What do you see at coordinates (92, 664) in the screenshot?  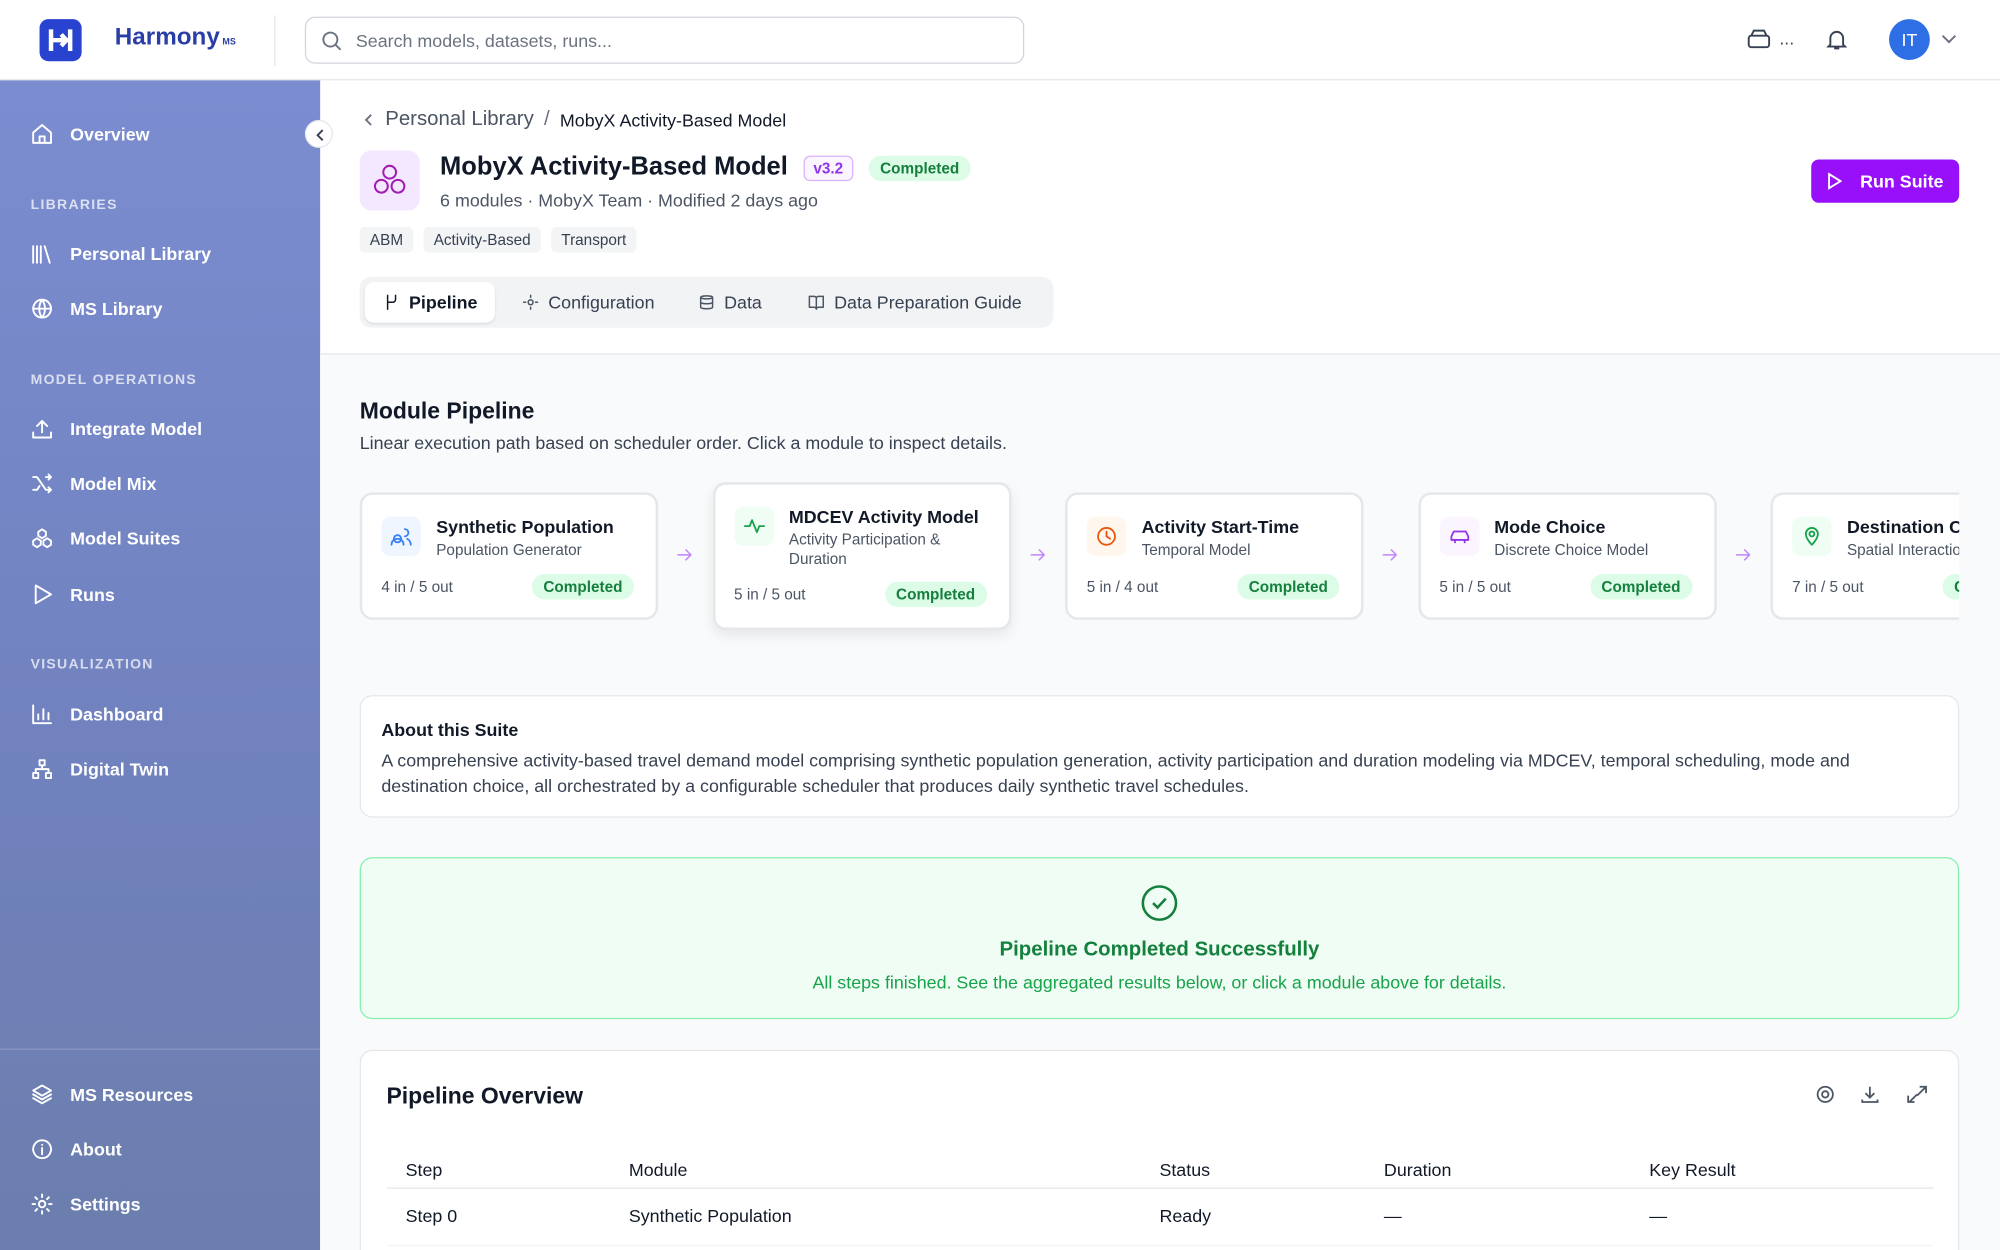 I see `nav-section-title: VISUALIZATION` at bounding box center [92, 664].